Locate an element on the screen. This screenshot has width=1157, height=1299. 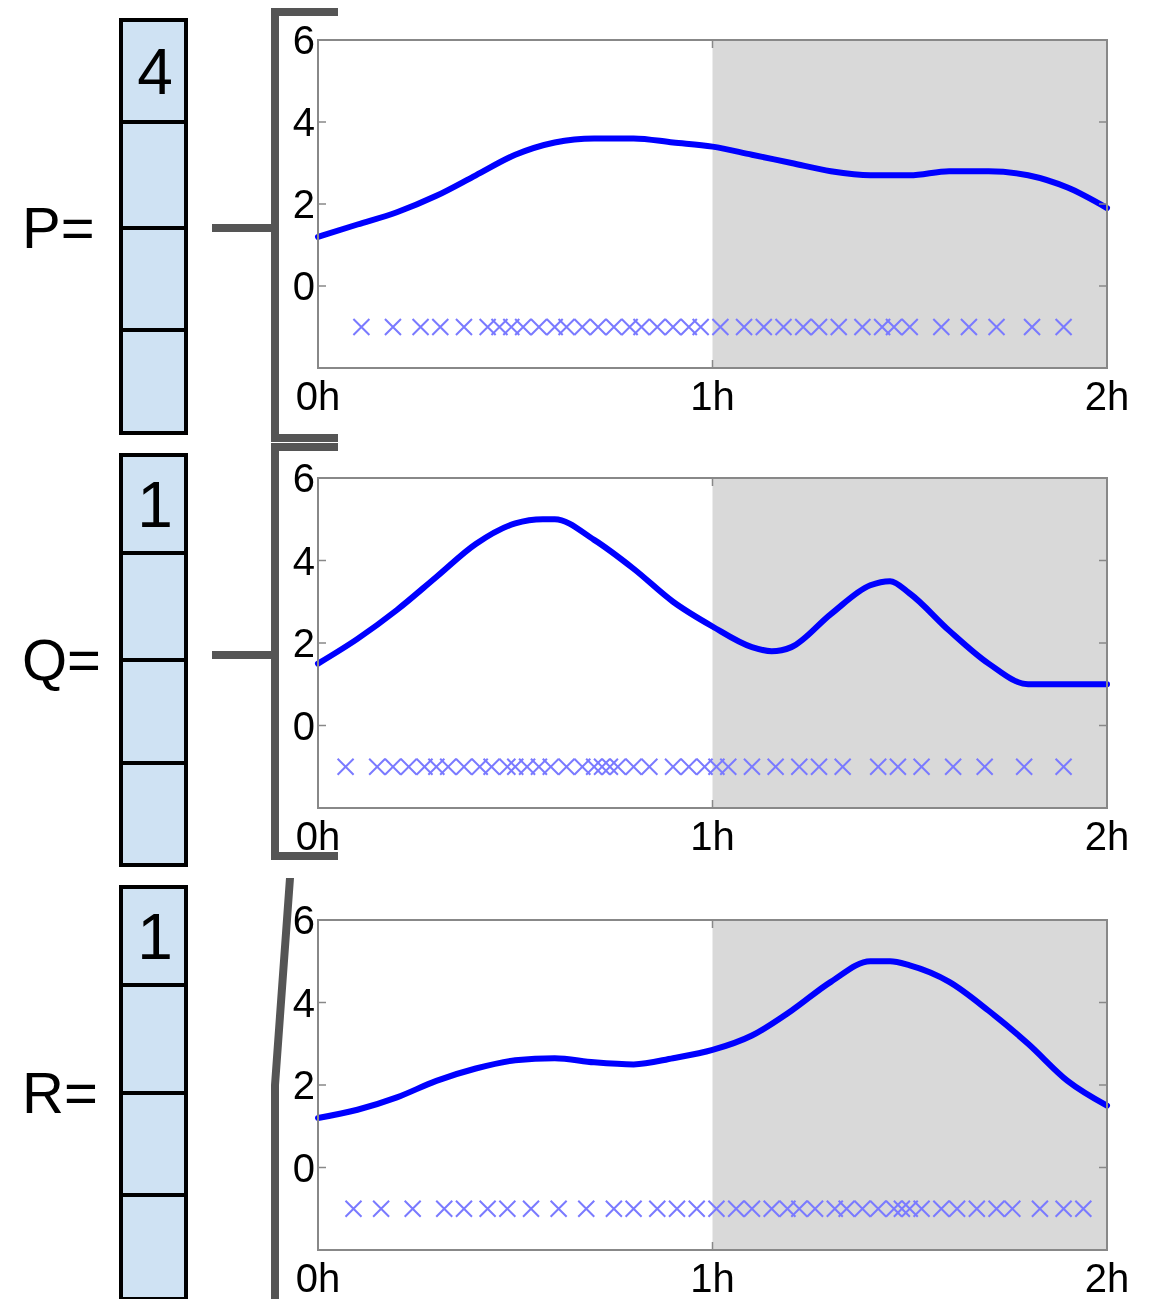
text: 4 is located at coordinates (155, 72).